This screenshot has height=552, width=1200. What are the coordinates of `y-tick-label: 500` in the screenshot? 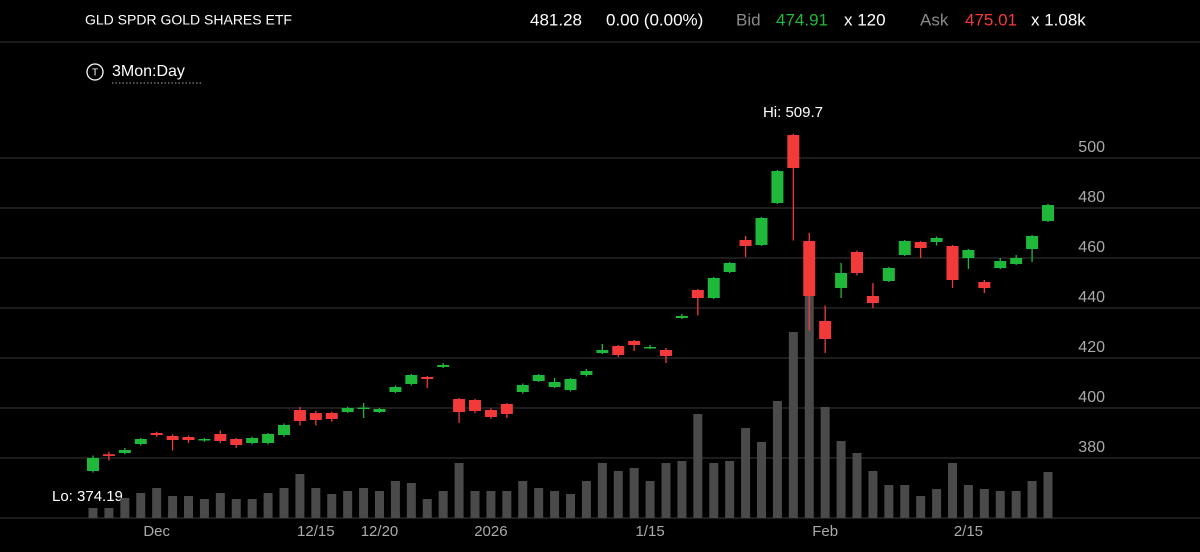 It's located at (1091, 147).